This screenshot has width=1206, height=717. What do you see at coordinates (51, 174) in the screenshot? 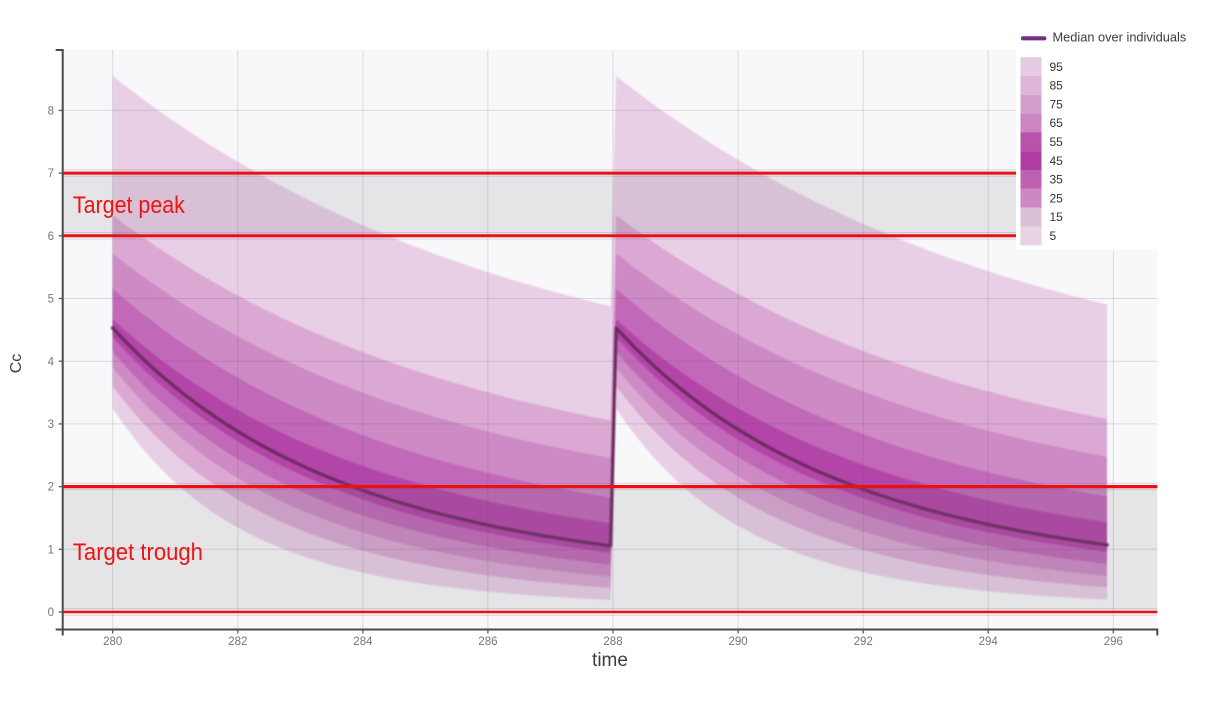
I see `svg-text: 7` at bounding box center [51, 174].